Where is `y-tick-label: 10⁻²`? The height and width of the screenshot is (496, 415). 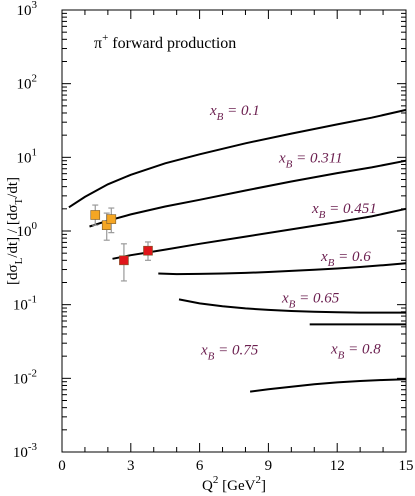 y-tick-label: 10⁻² is located at coordinates (25, 377).